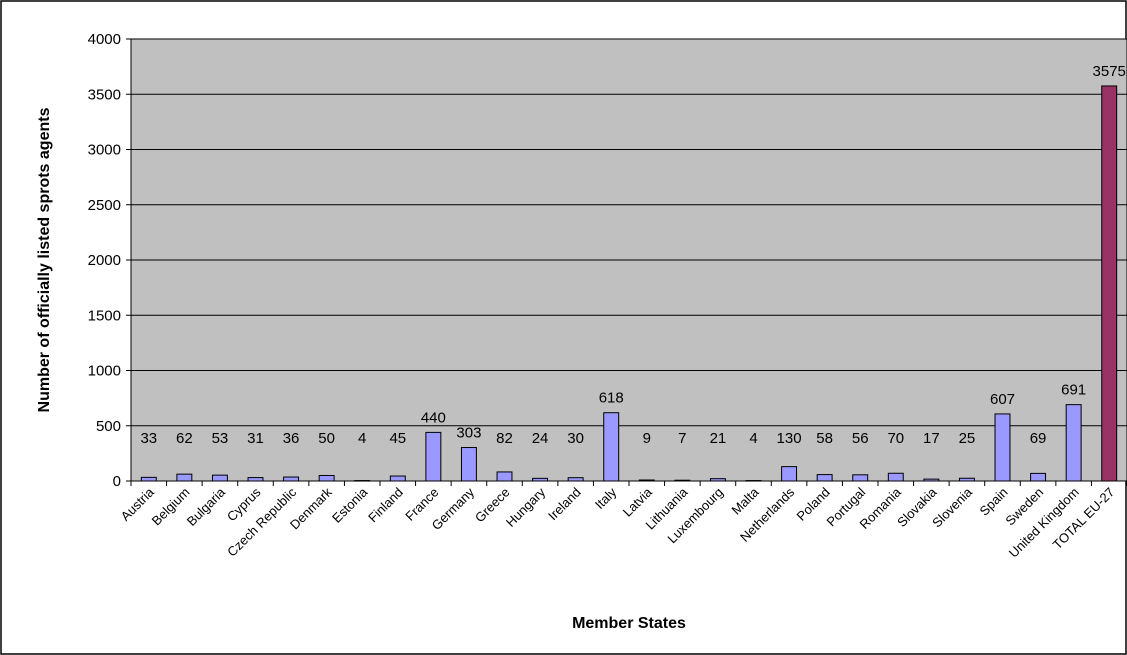  What do you see at coordinates (104, 150) in the screenshot?
I see `y-tick-label: 3000` at bounding box center [104, 150].